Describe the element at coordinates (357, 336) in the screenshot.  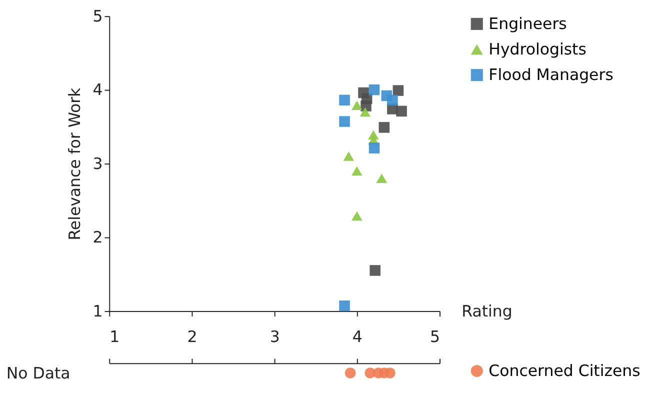
I see `x-tick-label: 4` at that location.